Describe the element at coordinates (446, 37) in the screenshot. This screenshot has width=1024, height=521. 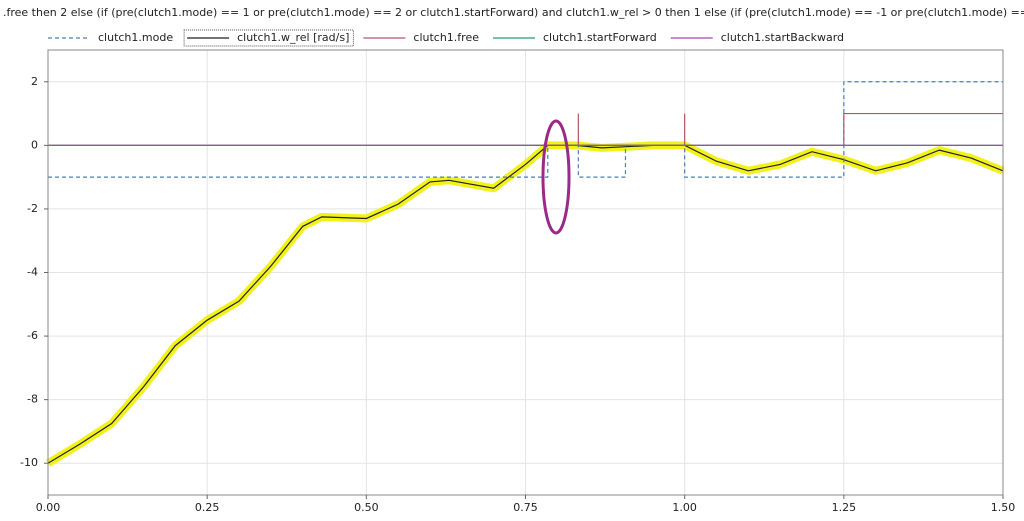
I see `legend-label: clutch1.free` at that location.